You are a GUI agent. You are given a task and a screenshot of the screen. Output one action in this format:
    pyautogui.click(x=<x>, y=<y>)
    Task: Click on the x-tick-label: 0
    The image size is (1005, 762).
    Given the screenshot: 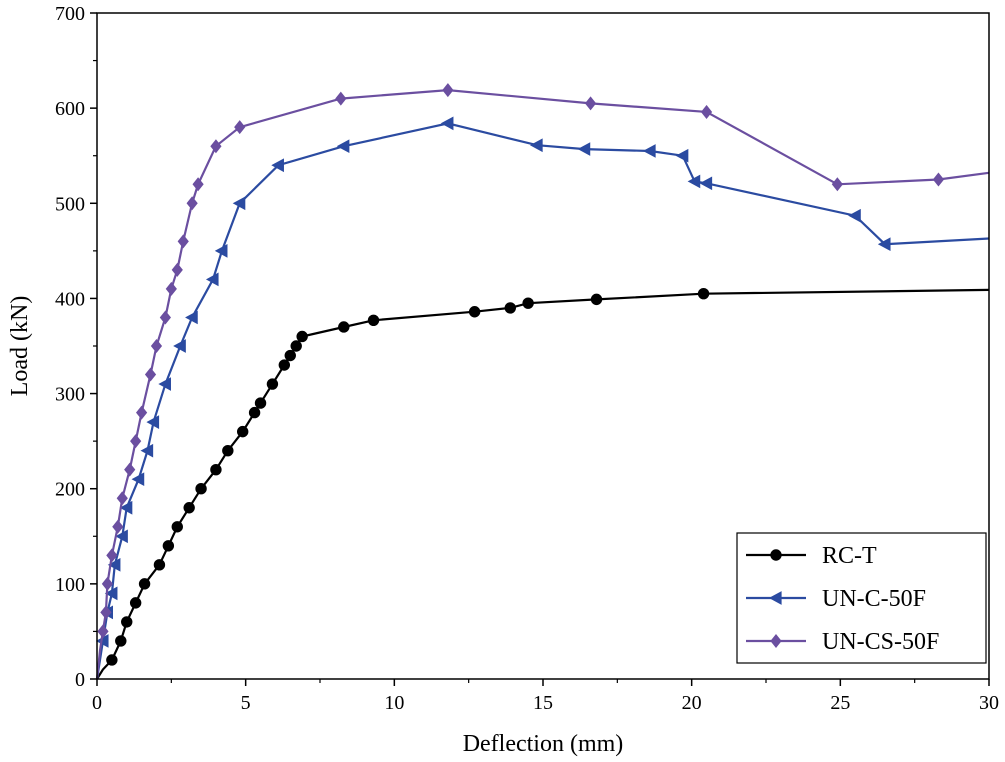 What is the action you would take?
    pyautogui.click(x=97, y=703)
    